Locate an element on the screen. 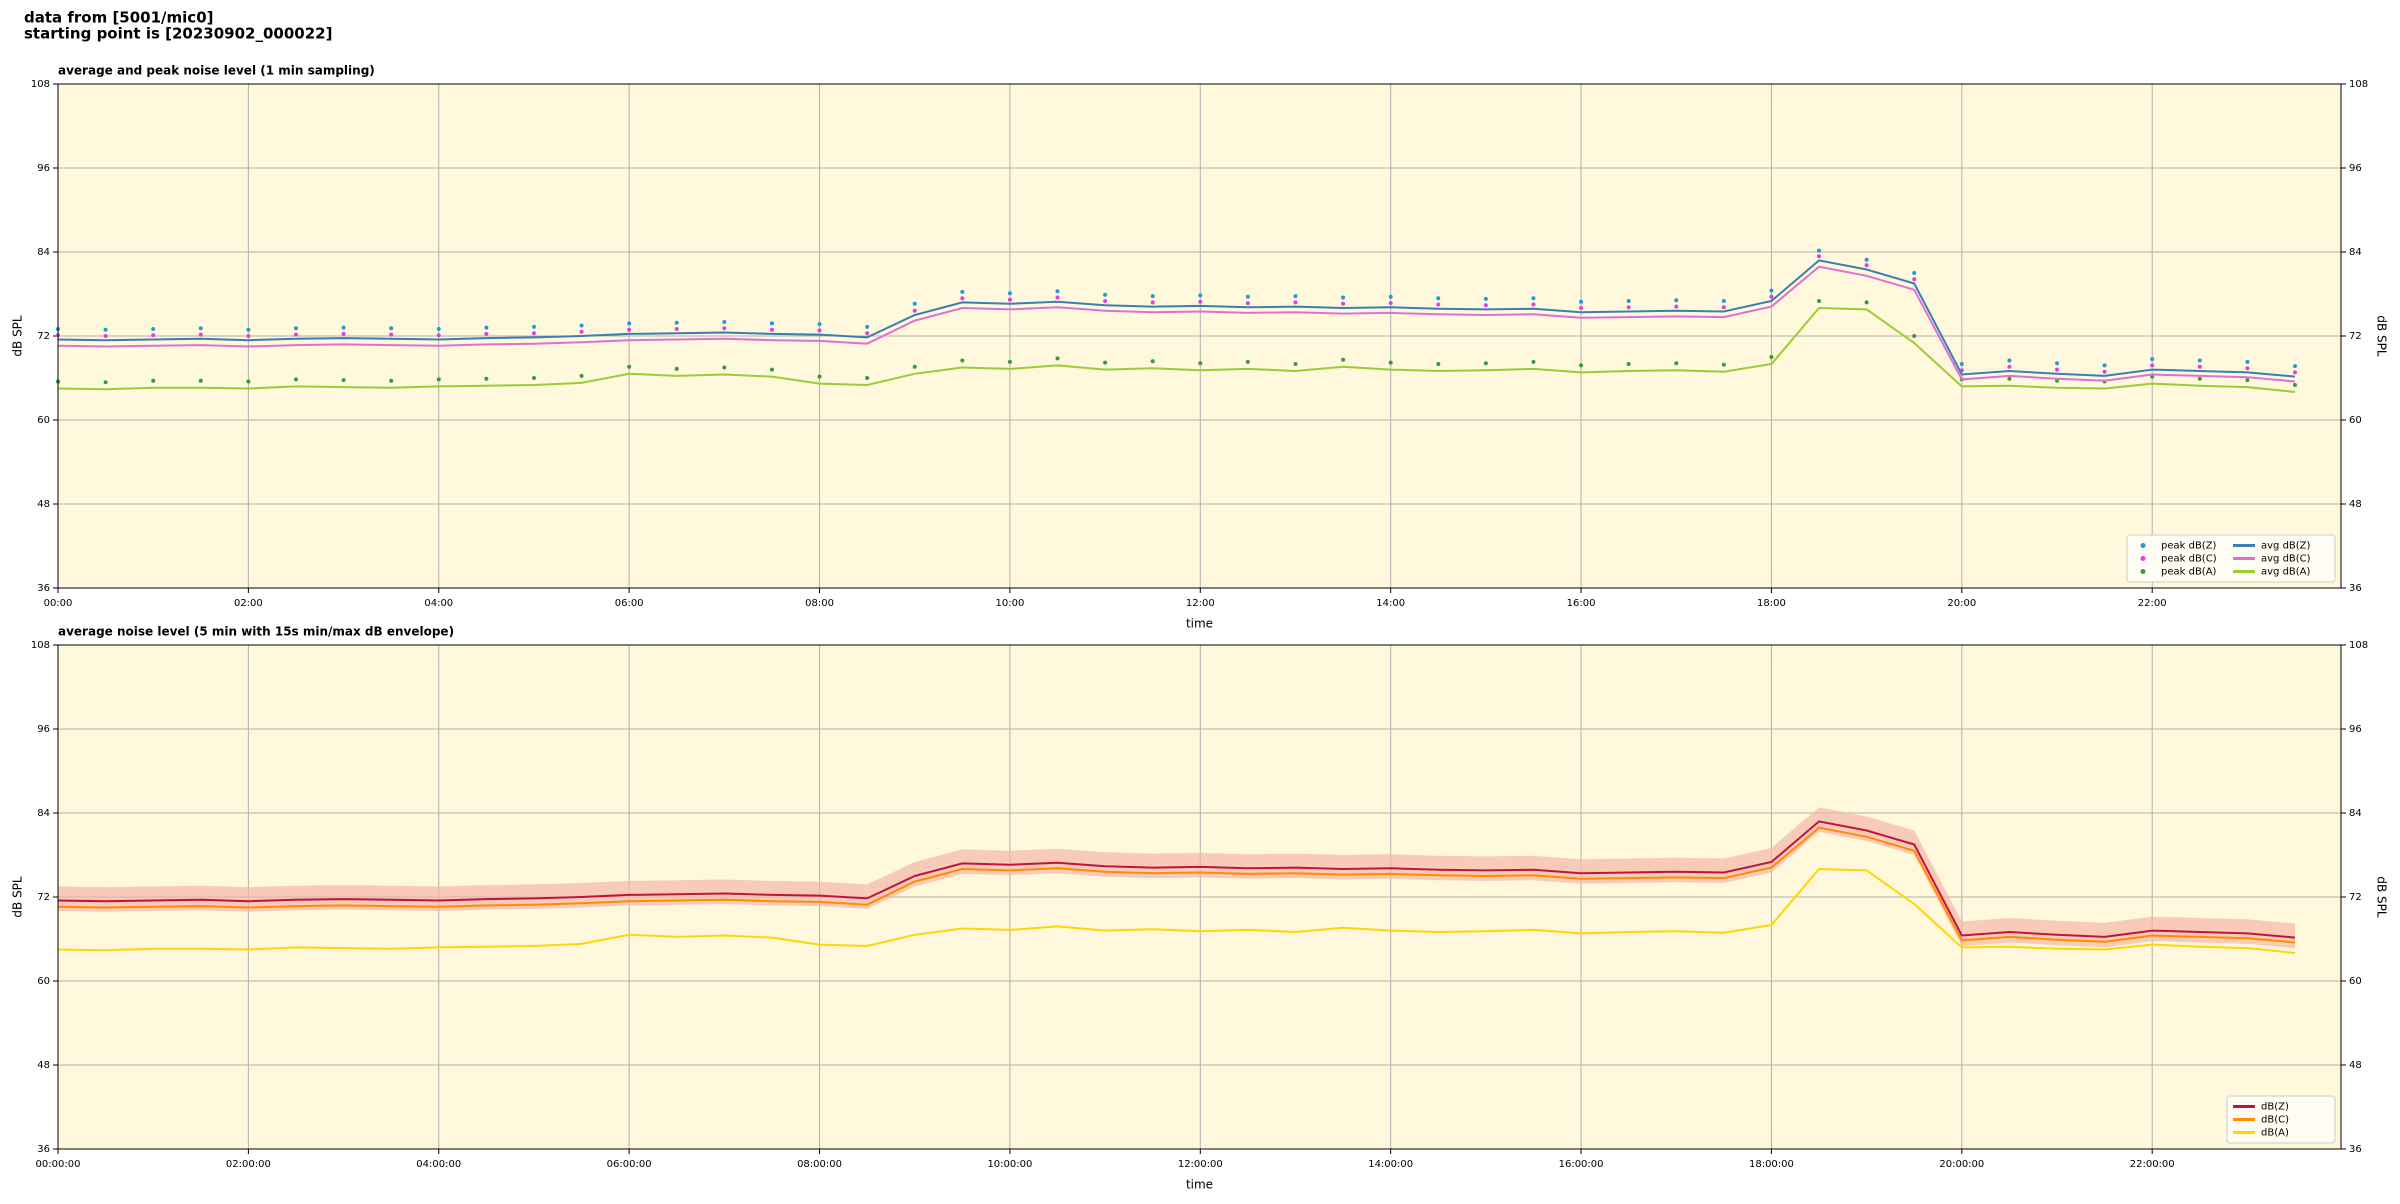 The width and height of the screenshot is (2400, 1204). x-tick-label: 12:00 is located at coordinates (1200, 603).